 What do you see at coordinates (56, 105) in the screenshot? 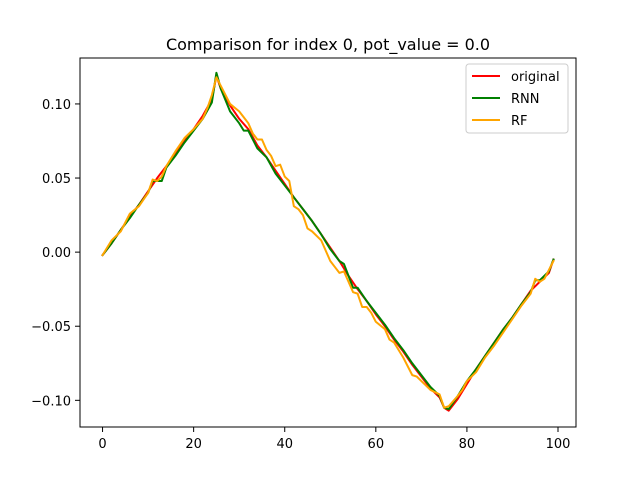
I see `y-tick-label: 0.10` at bounding box center [56, 105].